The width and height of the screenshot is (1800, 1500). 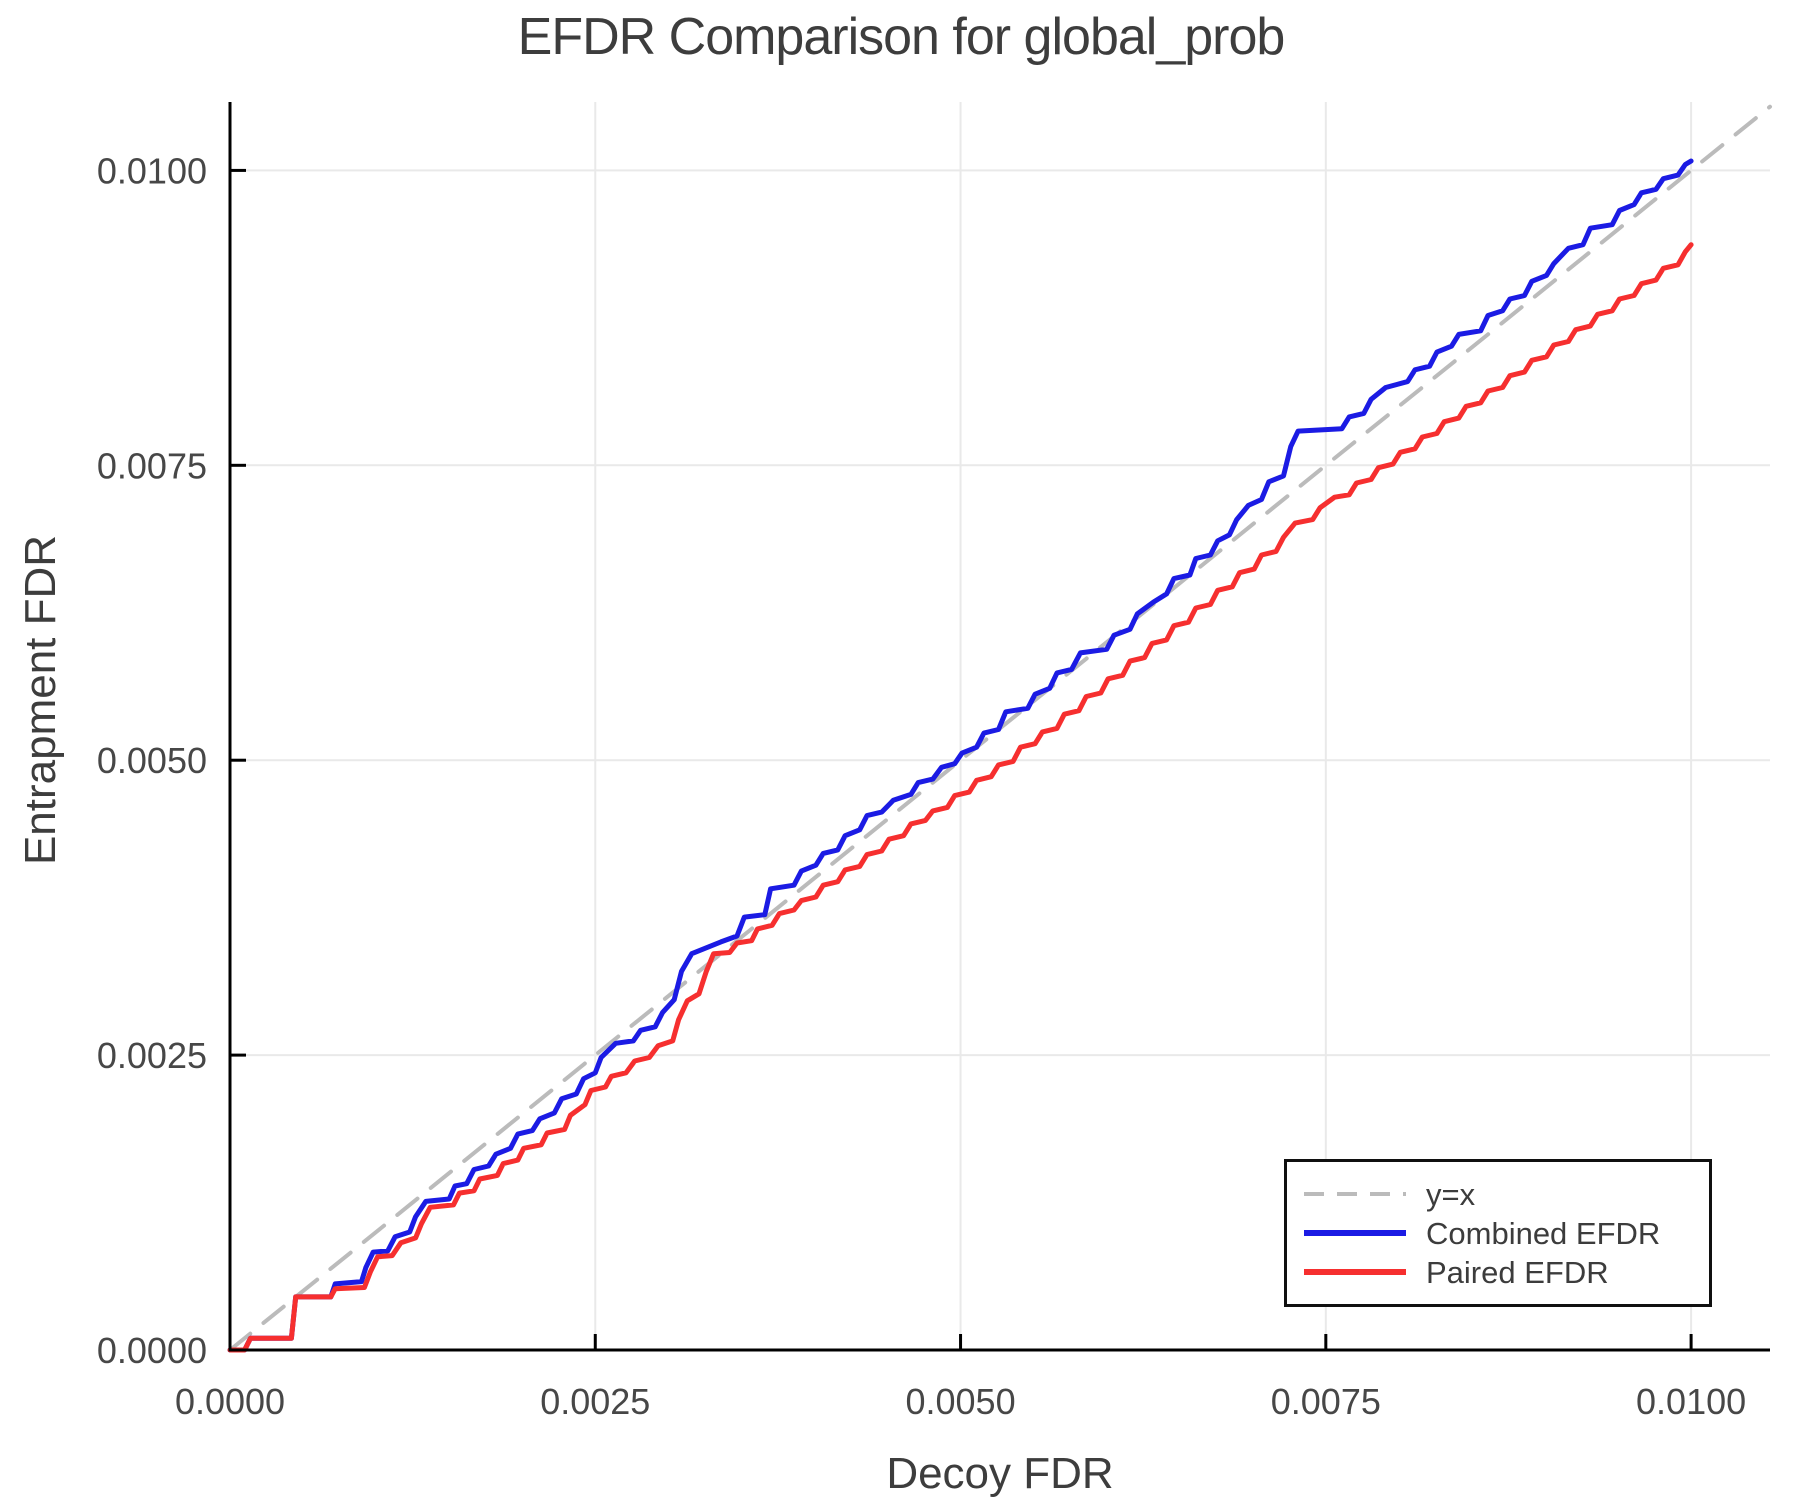 What do you see at coordinates (1355, 1233) in the screenshot?
I see `blue-line-icon` at bounding box center [1355, 1233].